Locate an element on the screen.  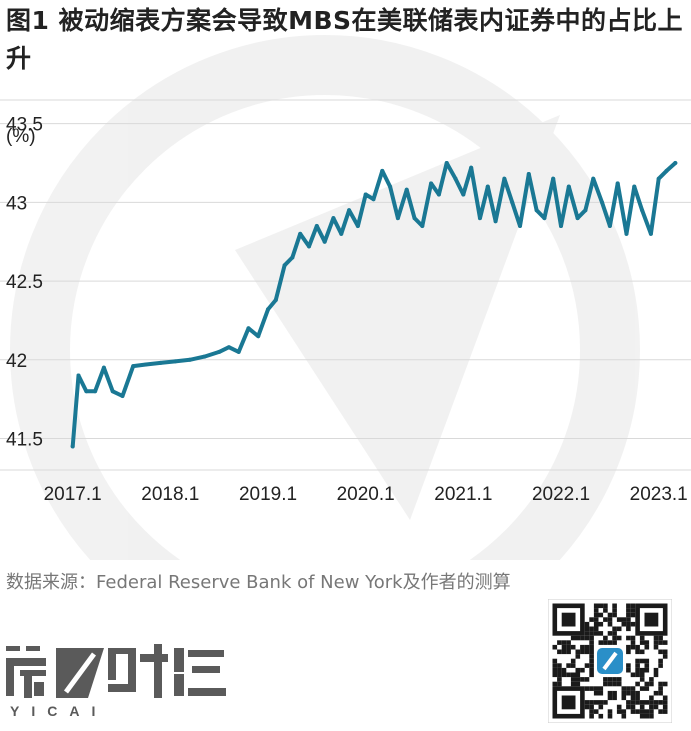
yicai-logo-text: YICAI is located at coordinates (58, 711).